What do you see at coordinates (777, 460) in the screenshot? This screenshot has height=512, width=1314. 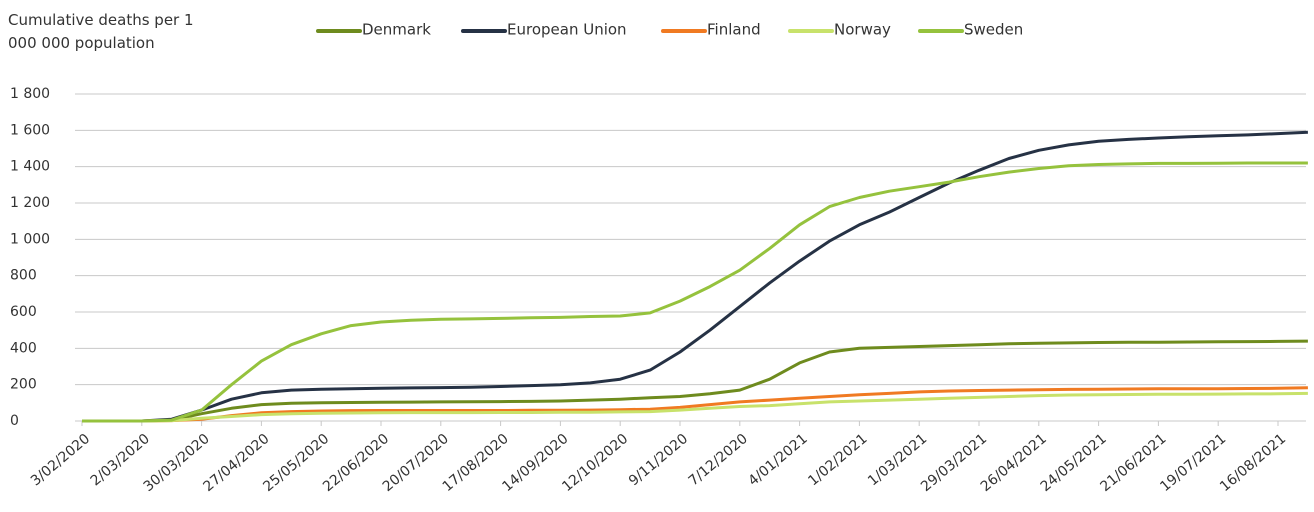 I see `x-tick-label: 4/01/2021` at bounding box center [777, 460].